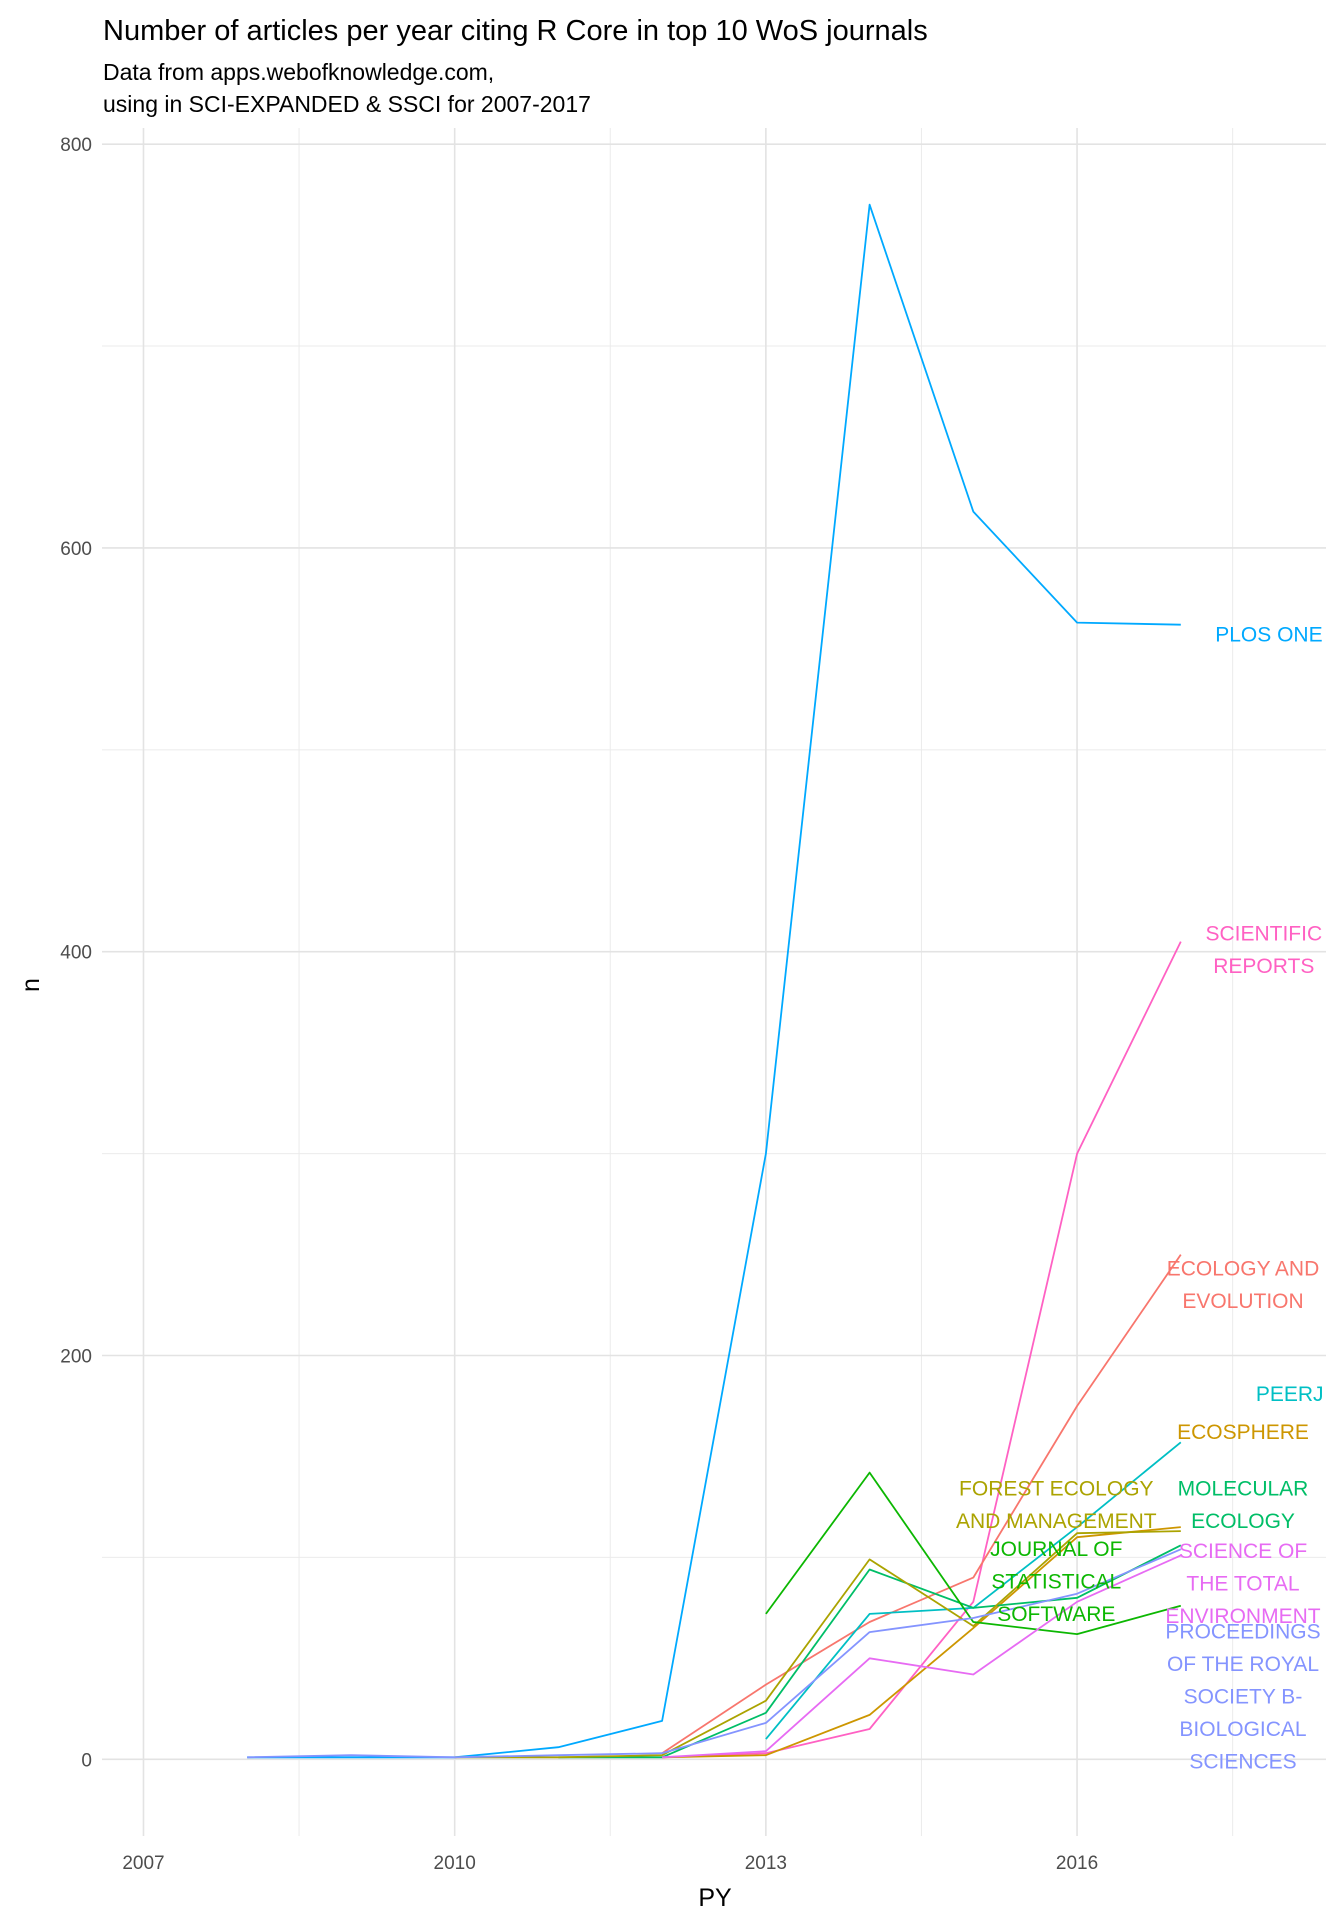 The height and width of the screenshot is (1920, 1344). Describe the element at coordinates (1056, 1582) in the screenshot. I see `series-label: STATISTICAL` at that location.